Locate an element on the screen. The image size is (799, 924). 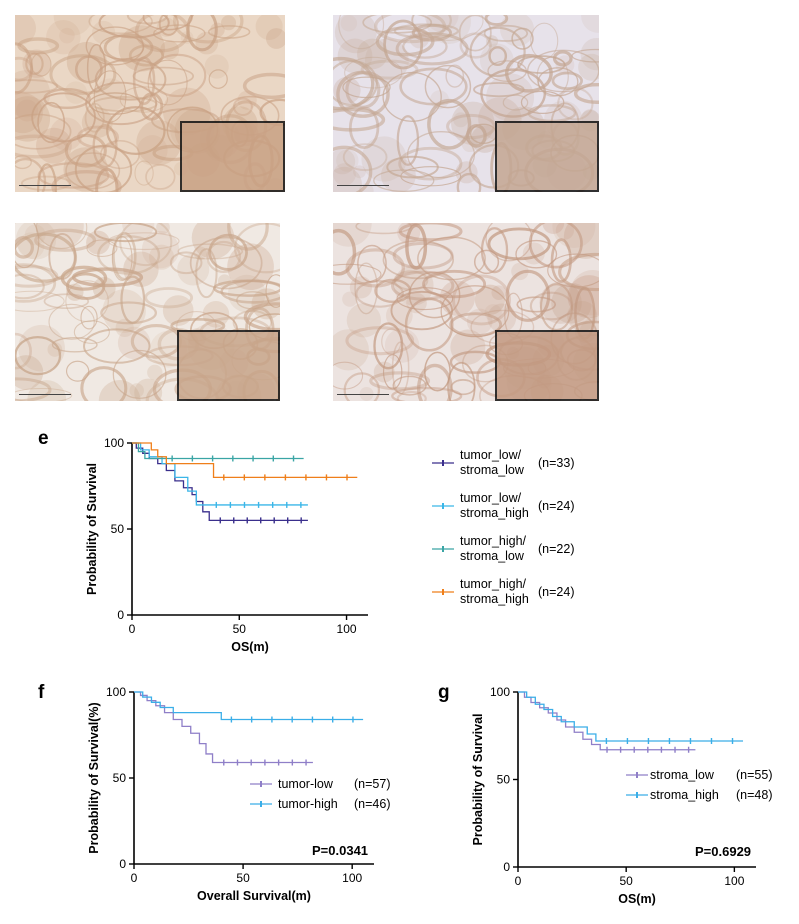
histology-image-d is located at coordinates (466, 312).